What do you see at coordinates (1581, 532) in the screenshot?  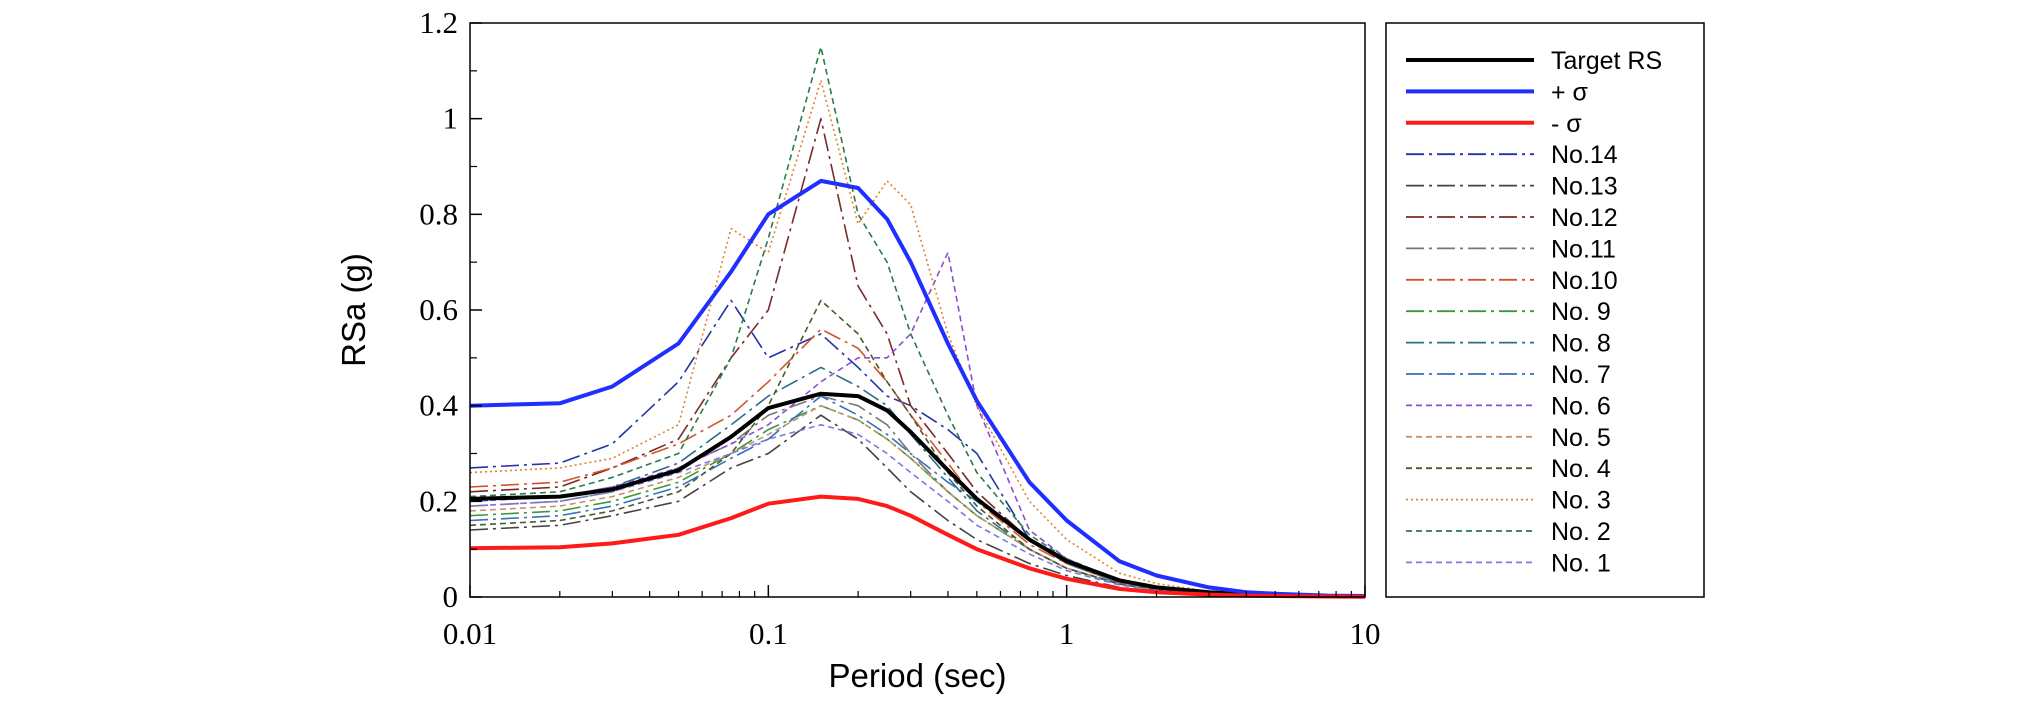 I see `legend-label: No. 2` at bounding box center [1581, 532].